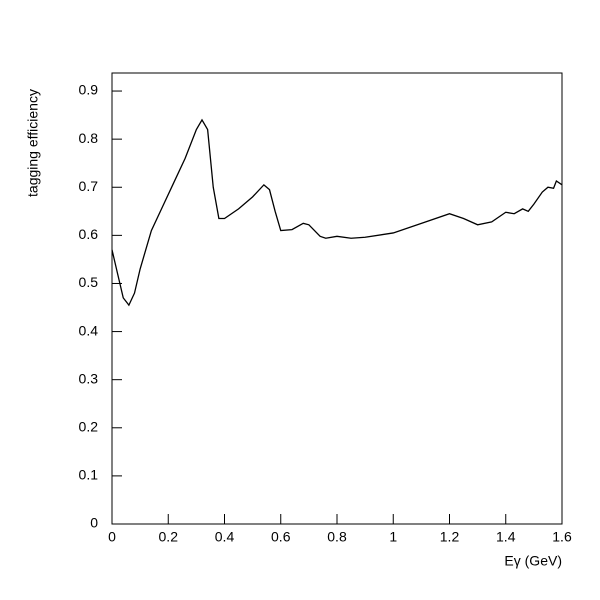  What do you see at coordinates (89, 138) in the screenshot?
I see `y-tick-label: 0.8` at bounding box center [89, 138].